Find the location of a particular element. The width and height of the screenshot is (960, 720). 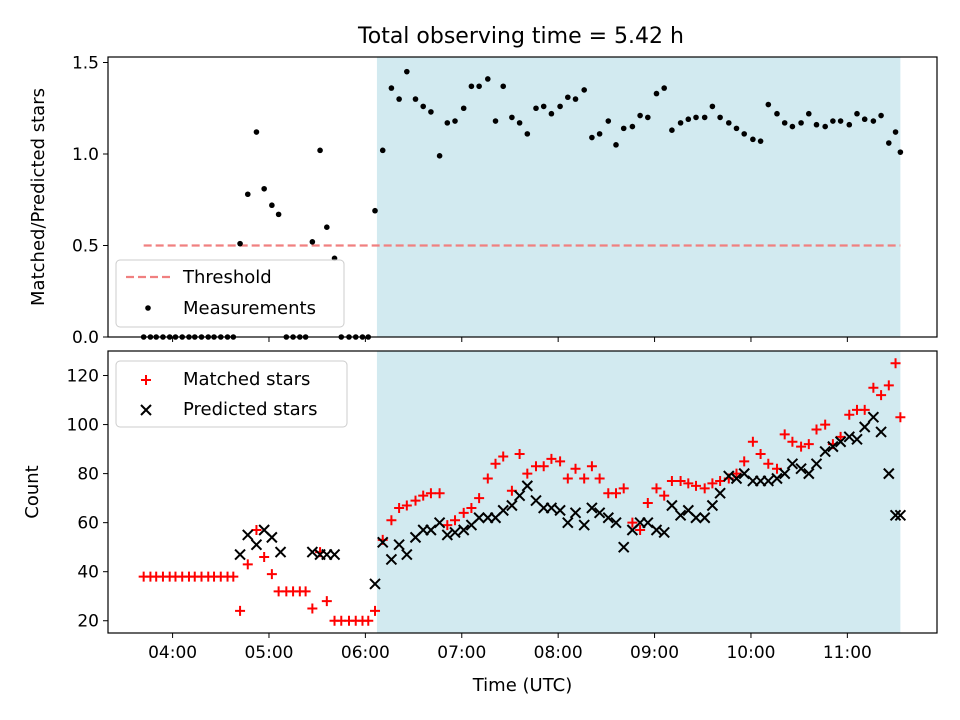

count-y-tick-label: 80 is located at coordinates (88, 475).